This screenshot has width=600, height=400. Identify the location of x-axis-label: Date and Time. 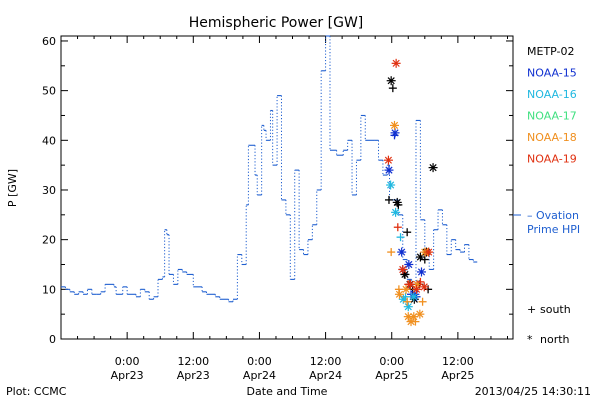
(287, 391).